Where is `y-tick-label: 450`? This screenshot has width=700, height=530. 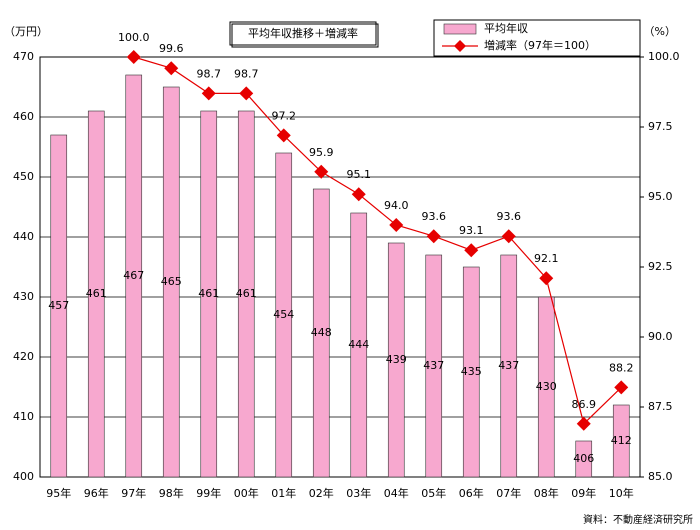 y-tick-label: 450 is located at coordinates (23, 176).